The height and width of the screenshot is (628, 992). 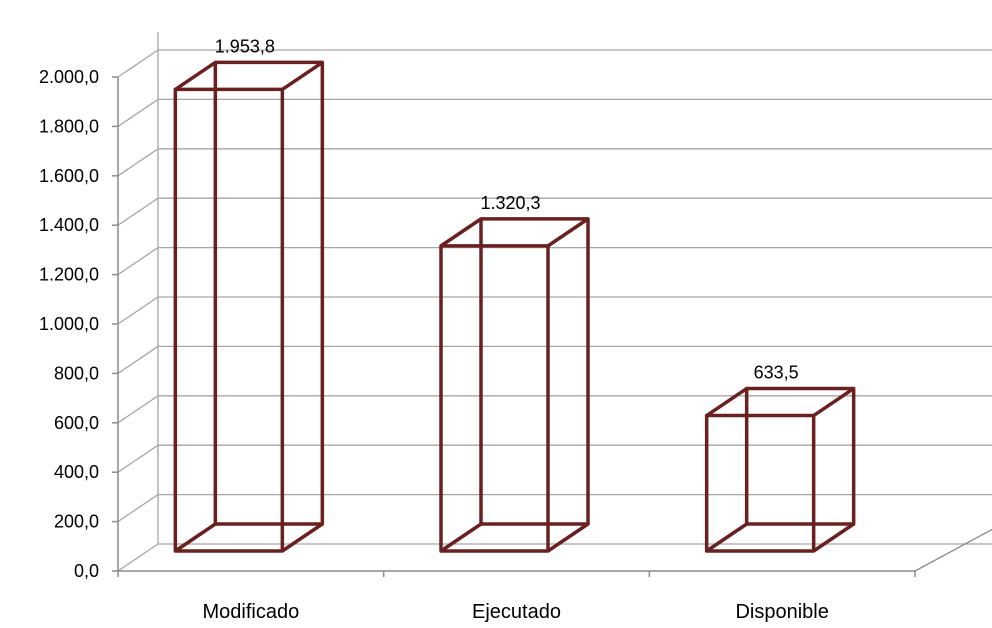 I want to click on bar-disponible, so click(x=780, y=469).